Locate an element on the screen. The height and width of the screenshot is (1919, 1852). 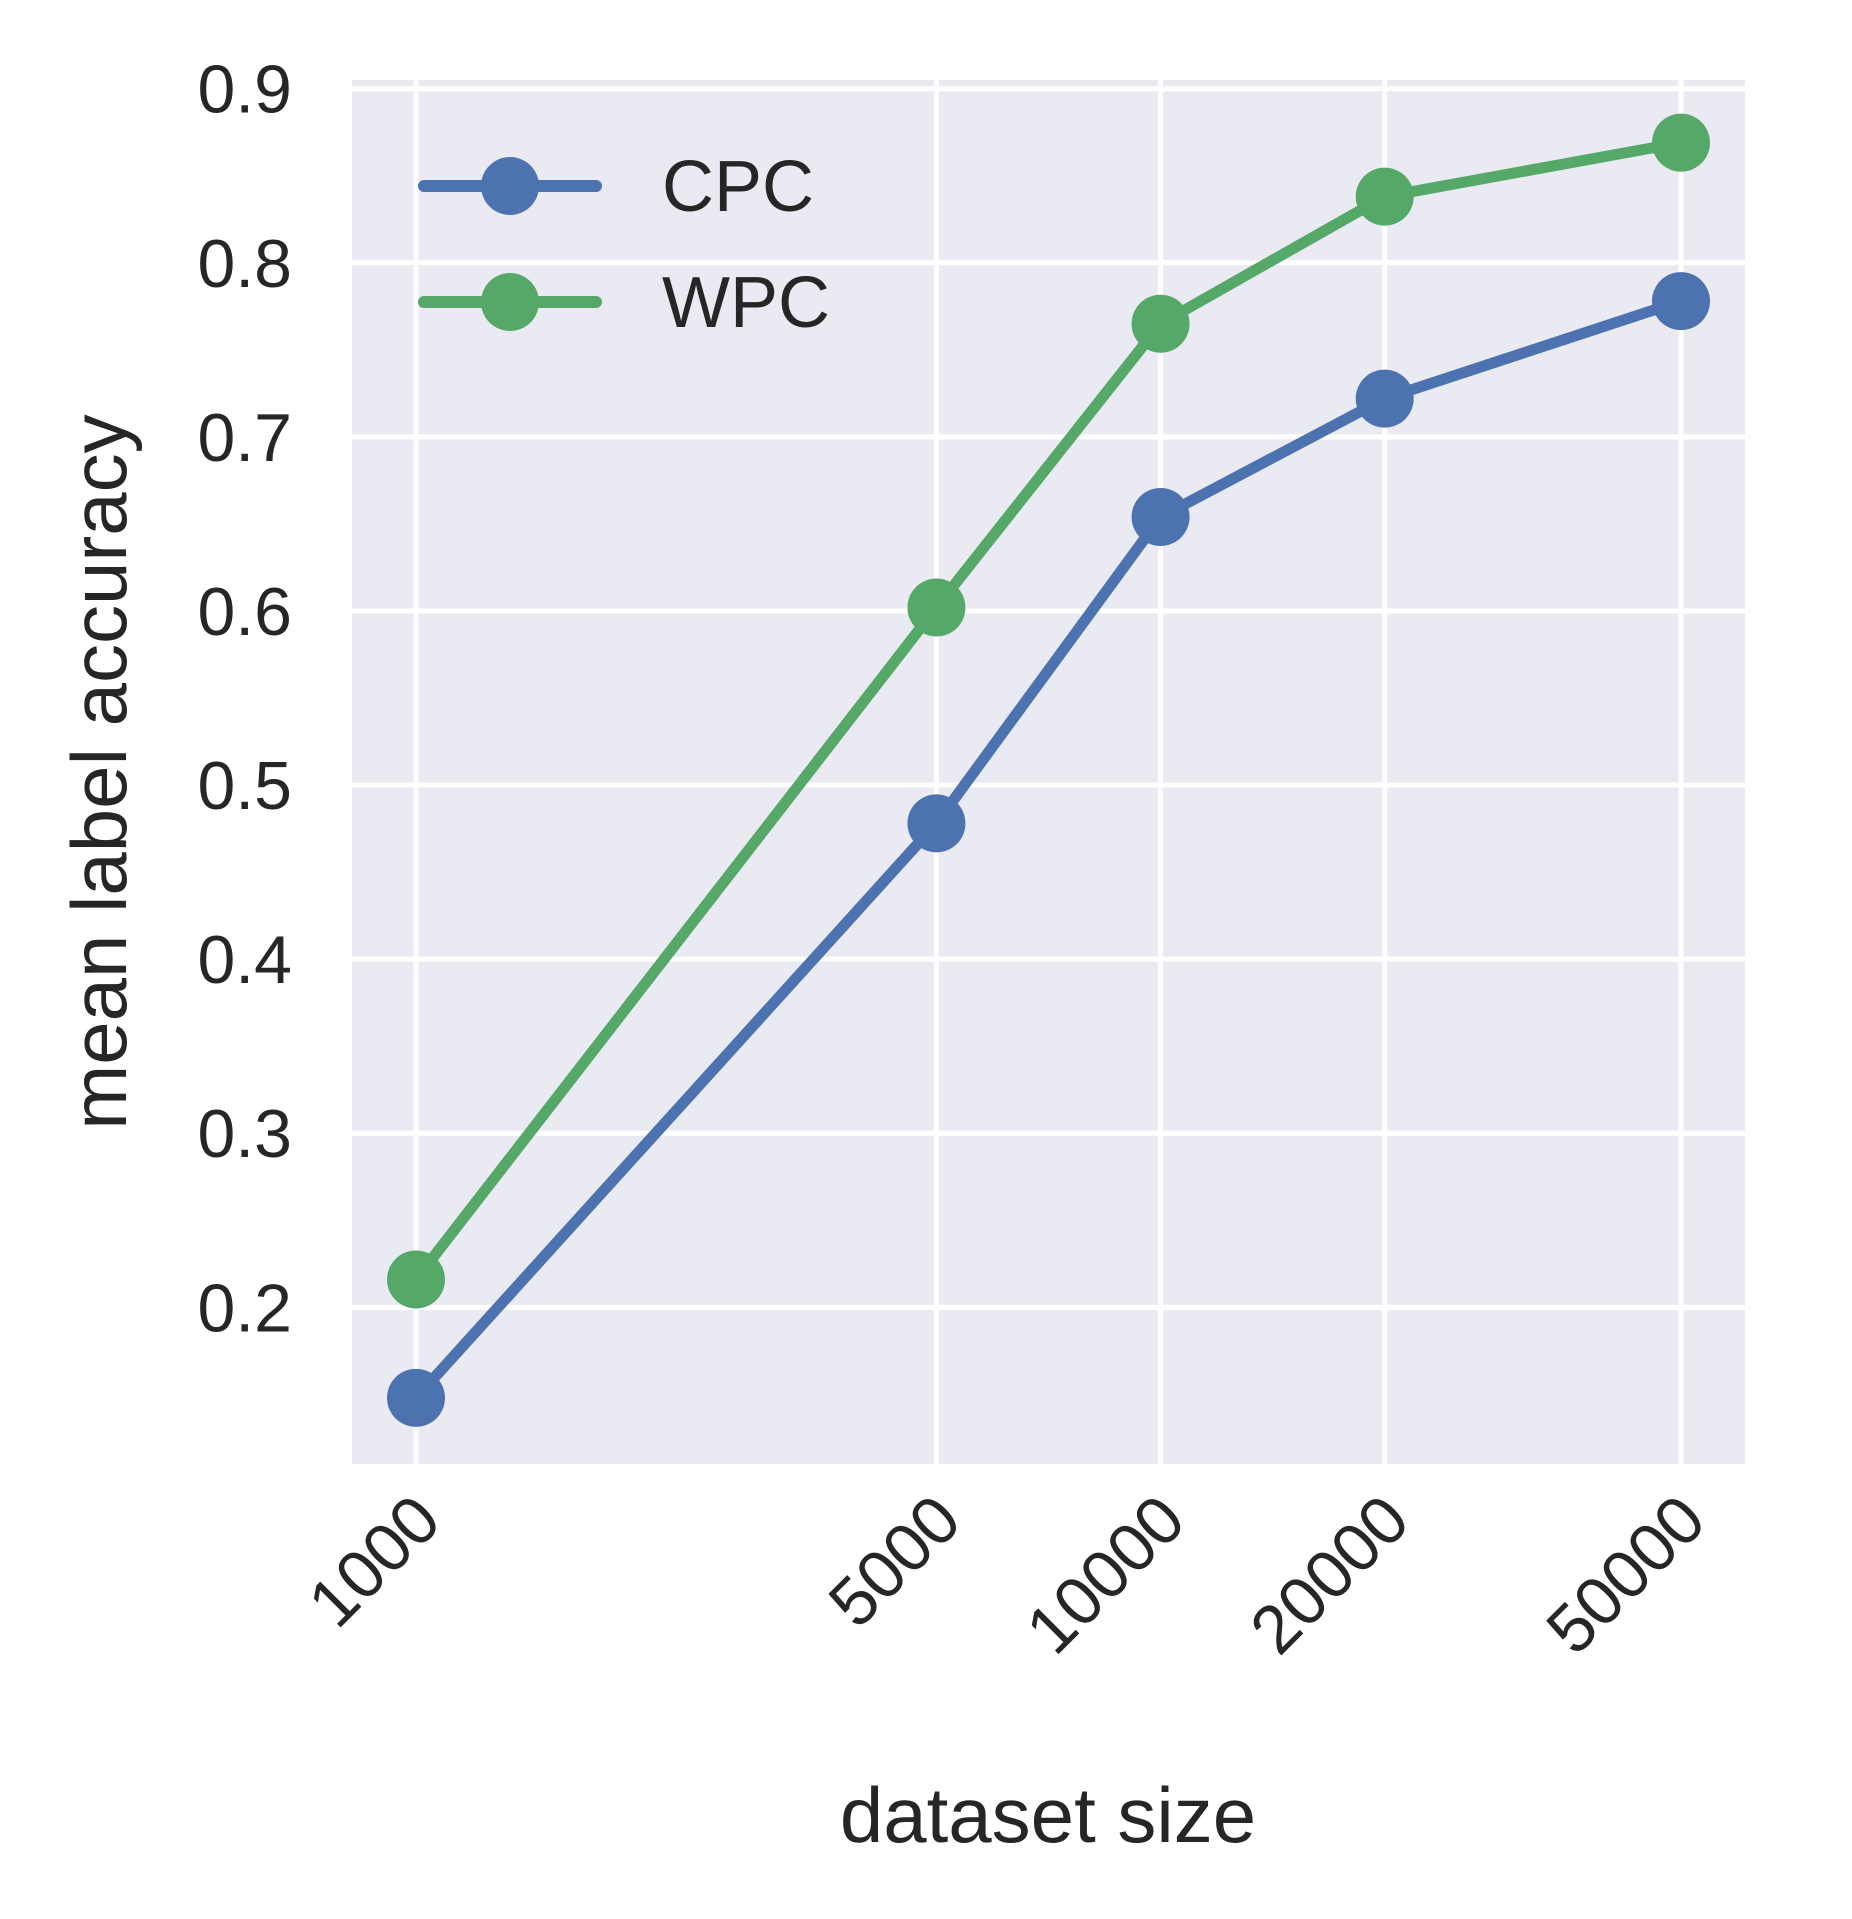
y-tick-label: 0.7 is located at coordinates (244, 438).